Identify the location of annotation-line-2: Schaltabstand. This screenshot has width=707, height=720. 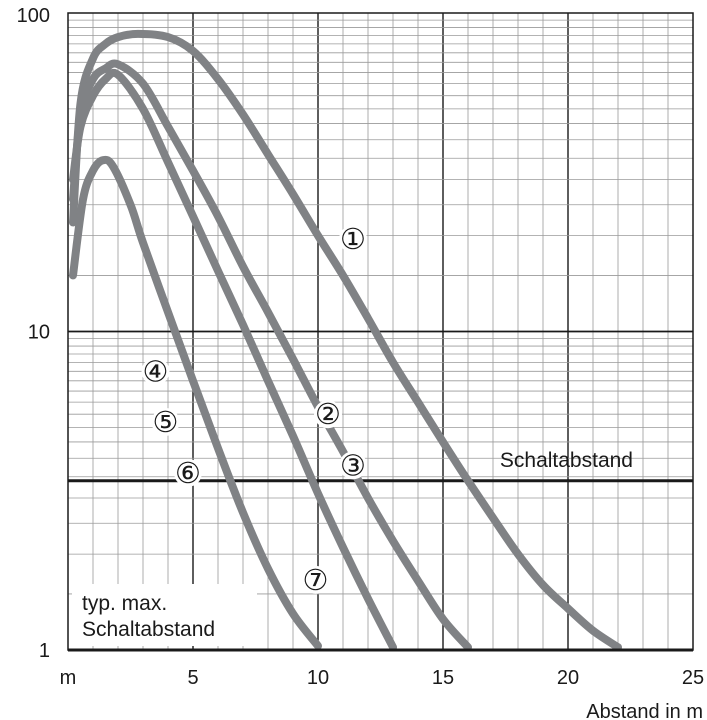
(148, 629).